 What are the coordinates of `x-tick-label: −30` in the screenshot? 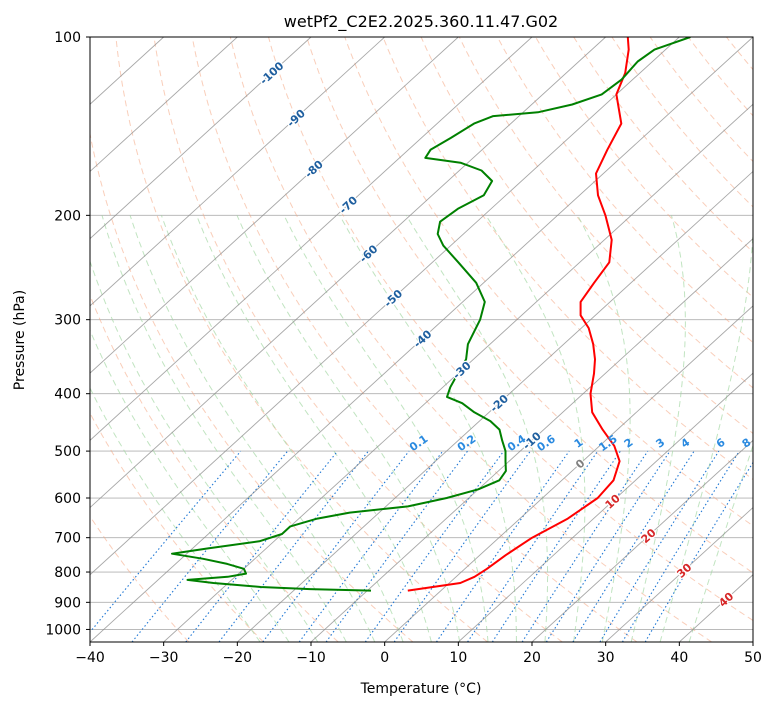 It's located at (164, 658).